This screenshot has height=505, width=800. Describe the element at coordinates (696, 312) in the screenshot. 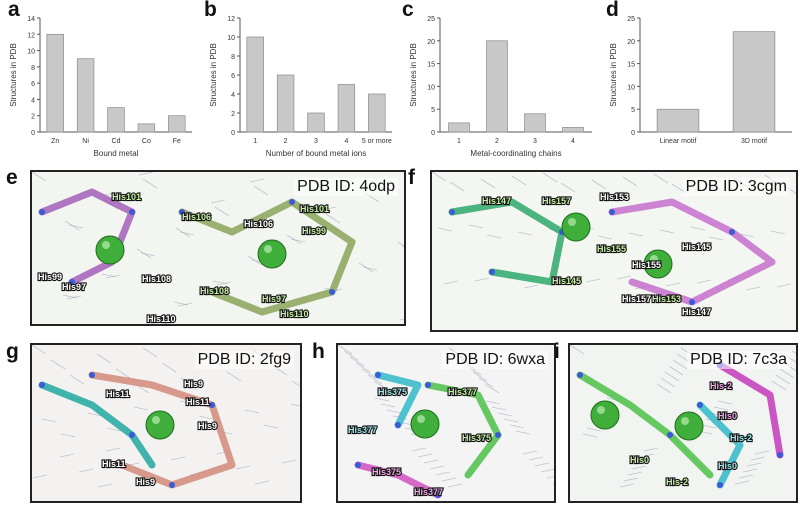

I see `residue-label: His147` at that location.